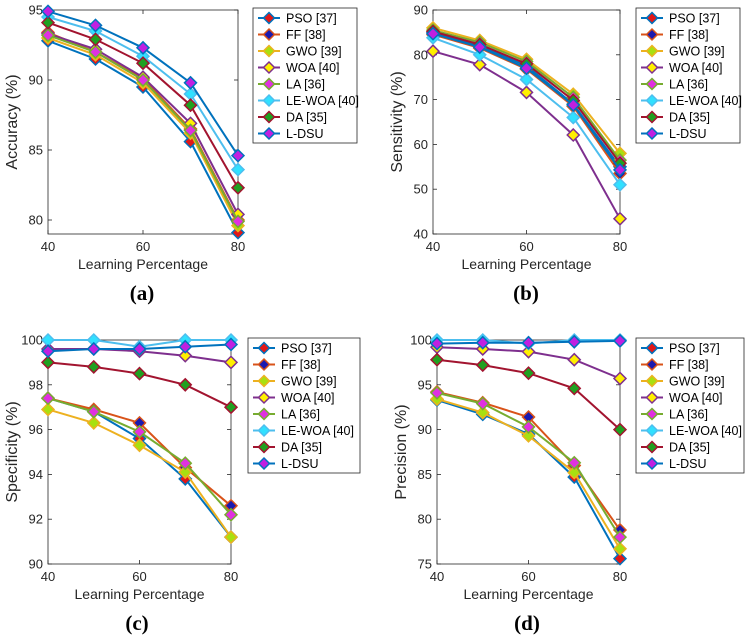  I want to click on legend-item: FF [38], so click(675, 364).